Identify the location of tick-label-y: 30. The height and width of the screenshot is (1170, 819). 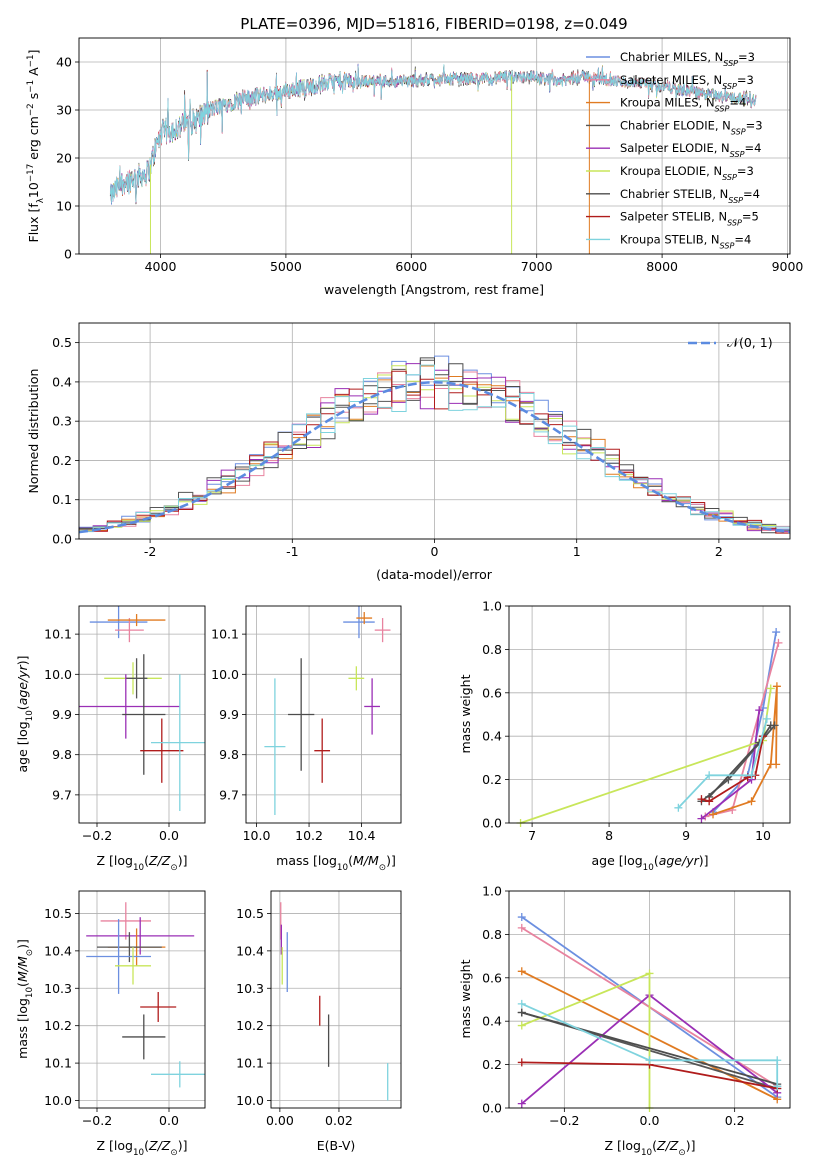
(64, 110).